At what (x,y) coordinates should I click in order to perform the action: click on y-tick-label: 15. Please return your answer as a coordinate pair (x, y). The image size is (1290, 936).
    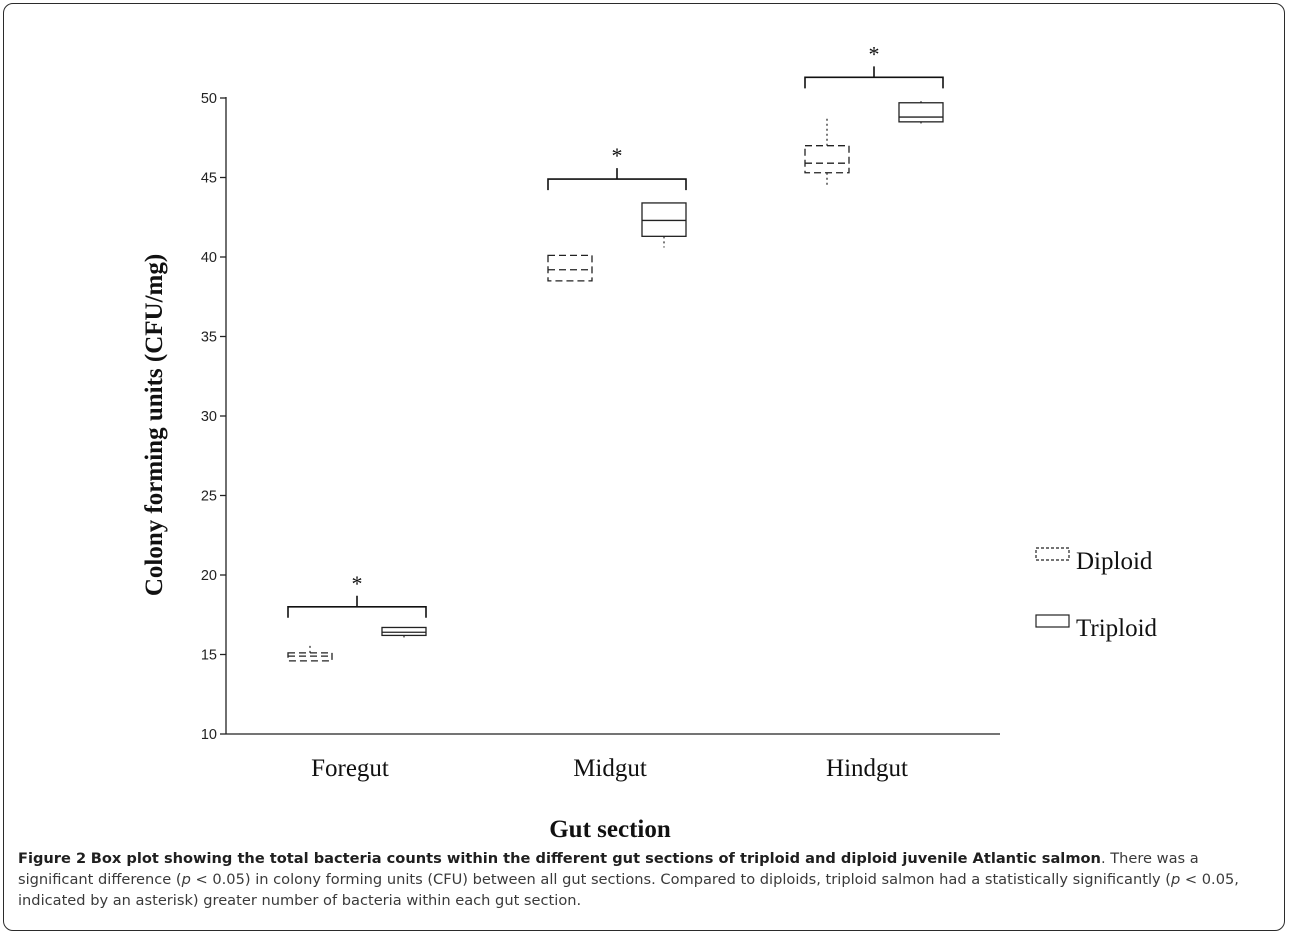
    Looking at the image, I should click on (209, 656).